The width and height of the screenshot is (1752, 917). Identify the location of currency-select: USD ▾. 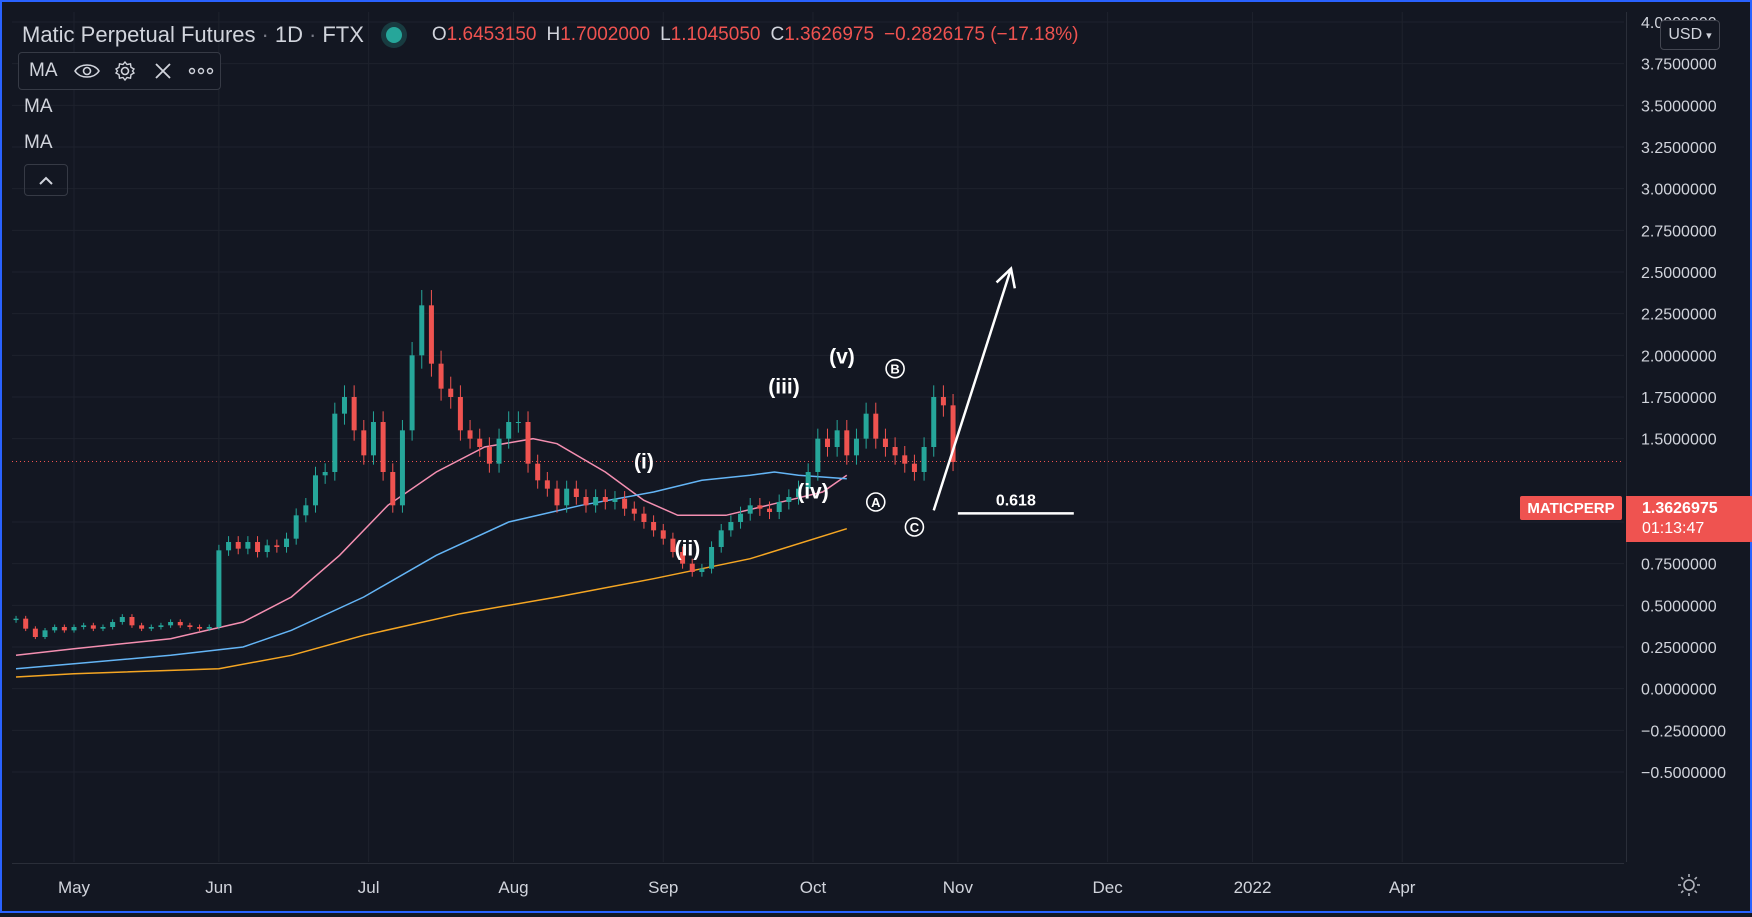
(1690, 35).